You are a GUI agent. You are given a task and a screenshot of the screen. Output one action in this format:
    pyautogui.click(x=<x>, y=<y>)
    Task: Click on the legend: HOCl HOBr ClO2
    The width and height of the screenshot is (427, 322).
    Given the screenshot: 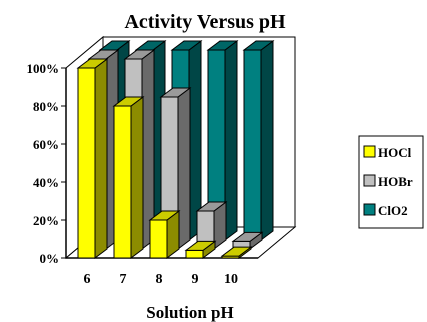 What is the action you would take?
    pyautogui.click(x=391, y=182)
    